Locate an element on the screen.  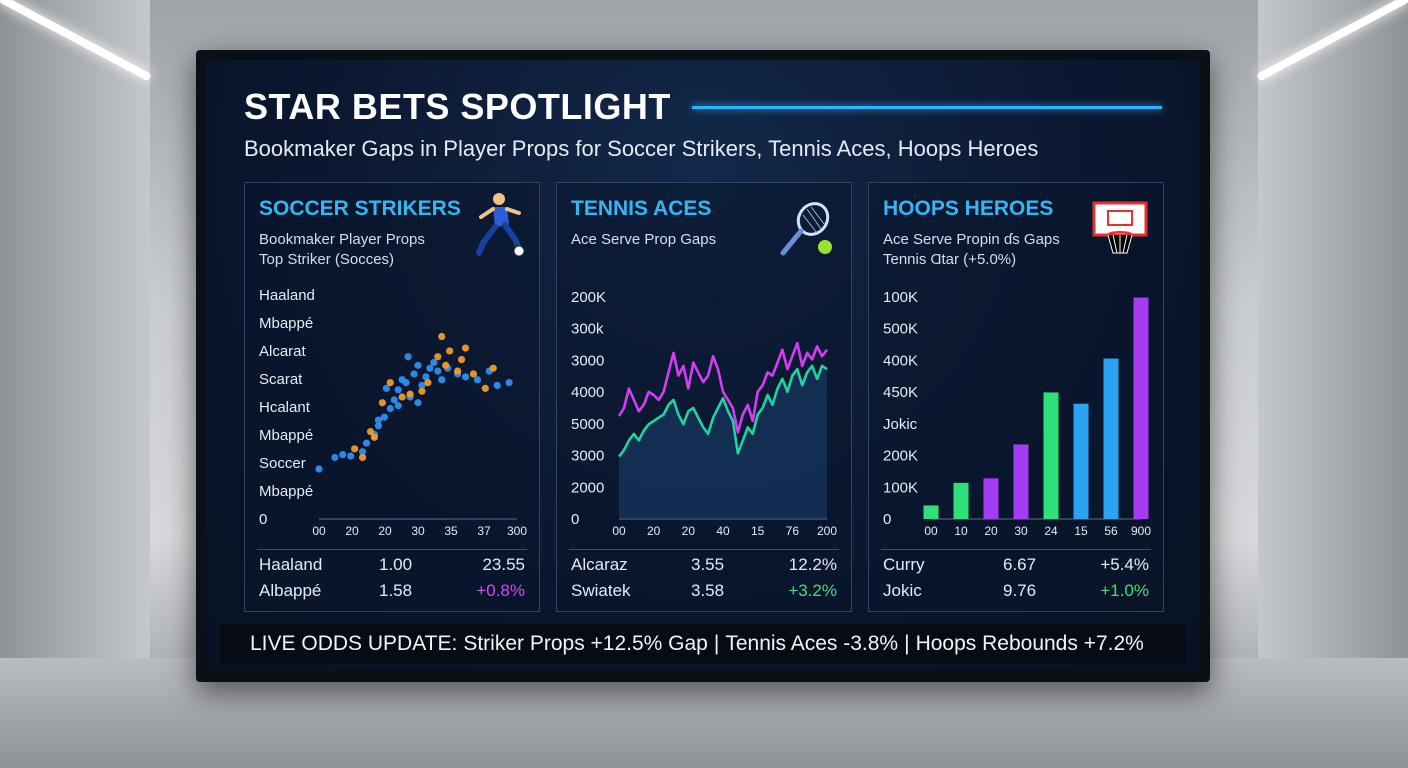
player-gap: +3.2% is located at coordinates (812, 590).